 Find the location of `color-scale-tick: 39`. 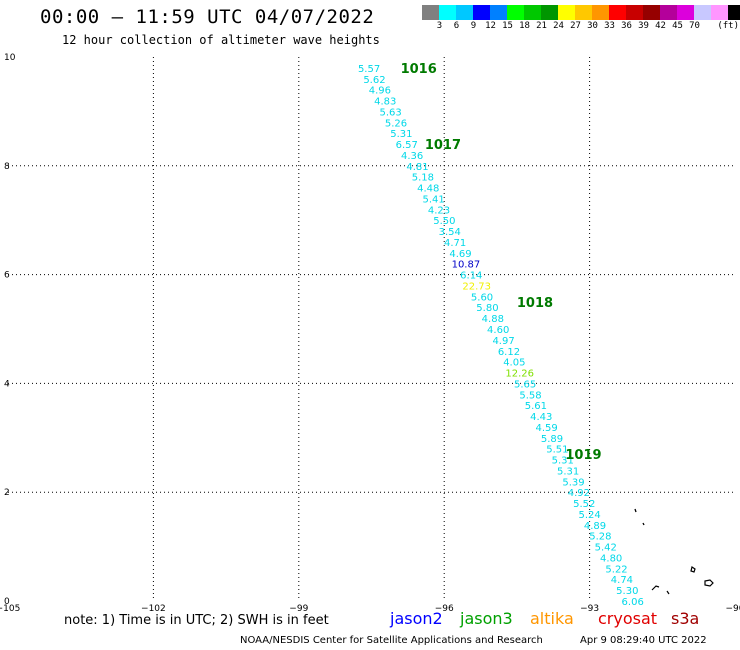

color-scale-tick: 39 is located at coordinates (643, 26).